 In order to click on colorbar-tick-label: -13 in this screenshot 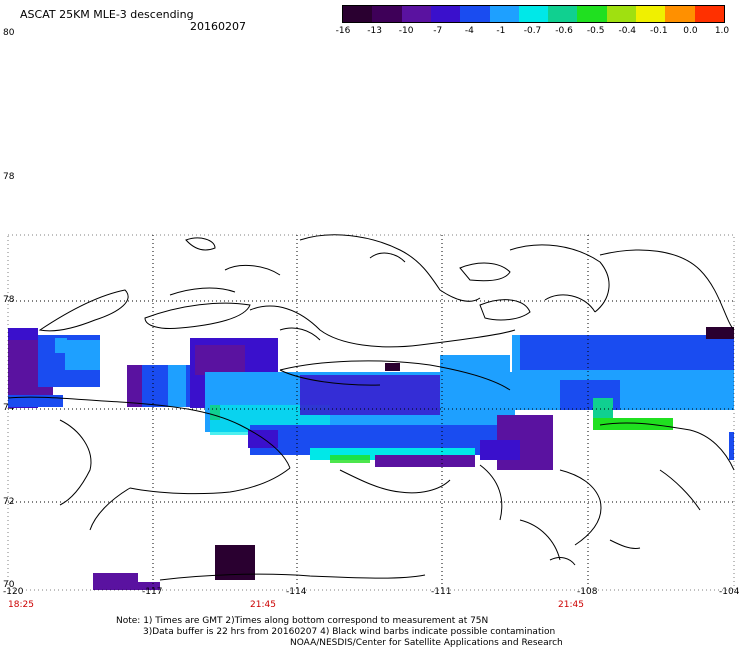, I will do `click(374, 31)`.